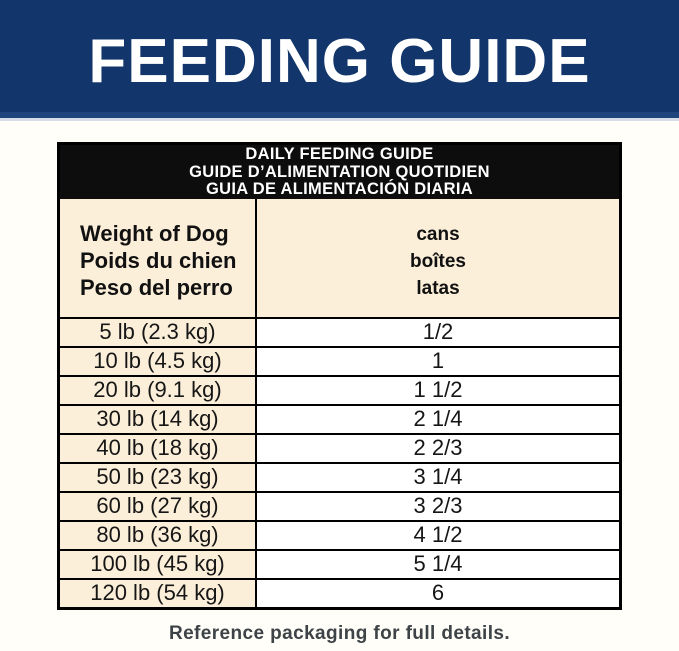 The height and width of the screenshot is (651, 679). Describe the element at coordinates (339, 154) in the screenshot. I see `table-title-english: DAILY FEEDING GUIDE` at that location.